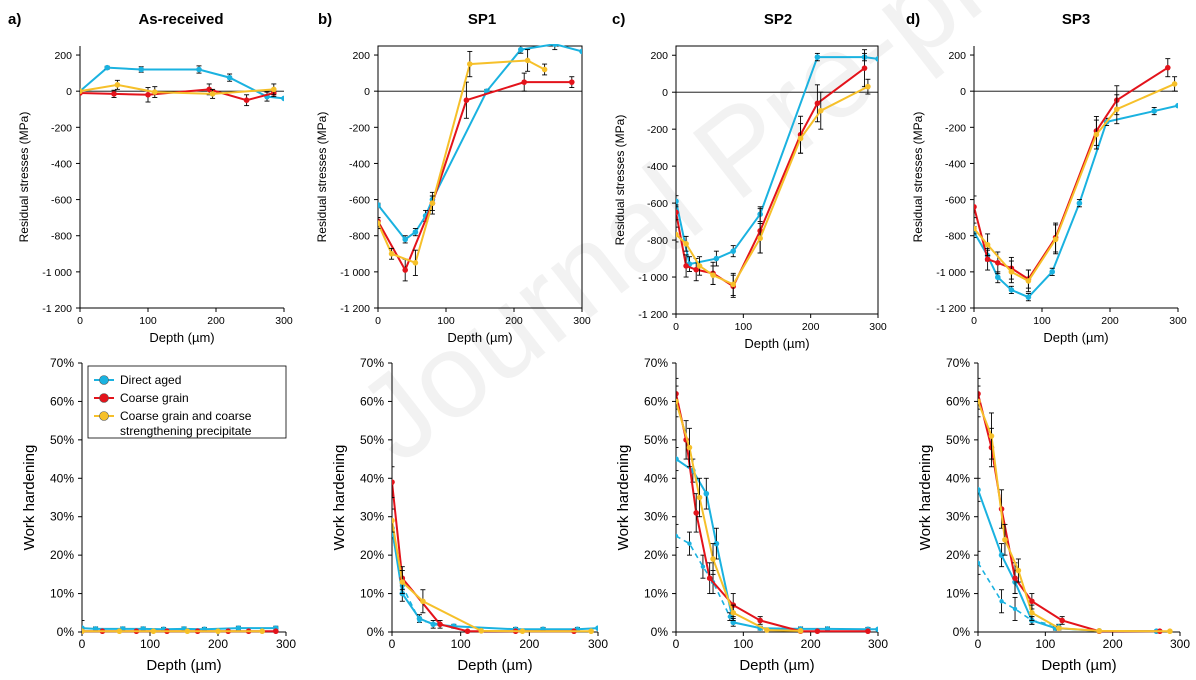 Image resolution: width=1196 pixels, height=680 pixels. Describe the element at coordinates (657, 241) in the screenshot. I see `y-tick-label: -800` at that location.